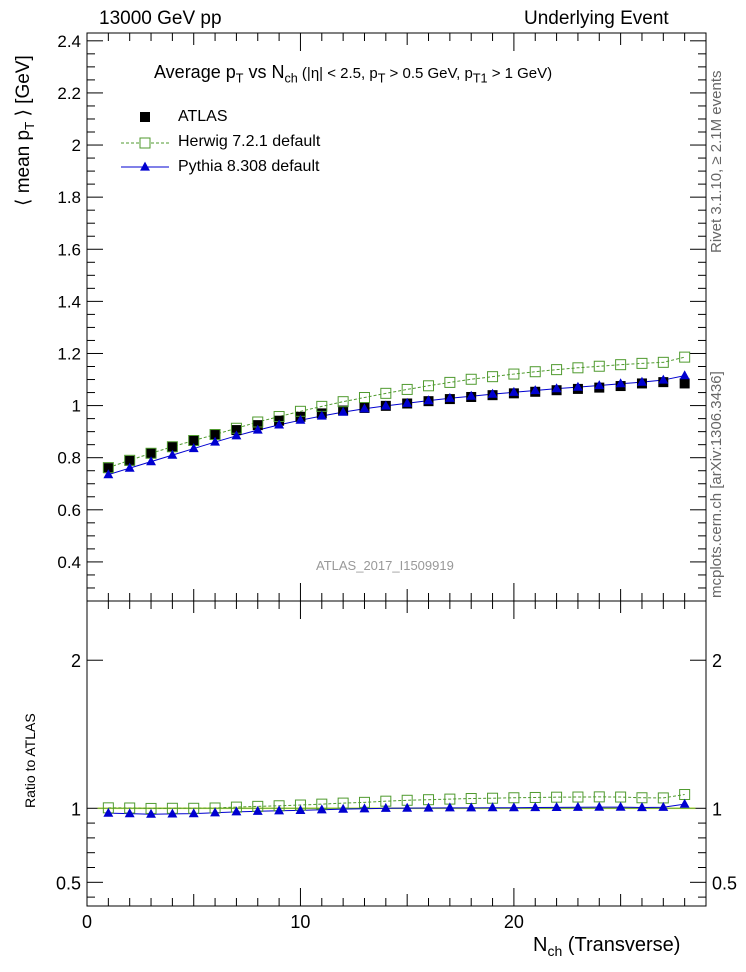  Describe the element at coordinates (87, 922) in the screenshot. I see `x-tick-label: 0` at that location.